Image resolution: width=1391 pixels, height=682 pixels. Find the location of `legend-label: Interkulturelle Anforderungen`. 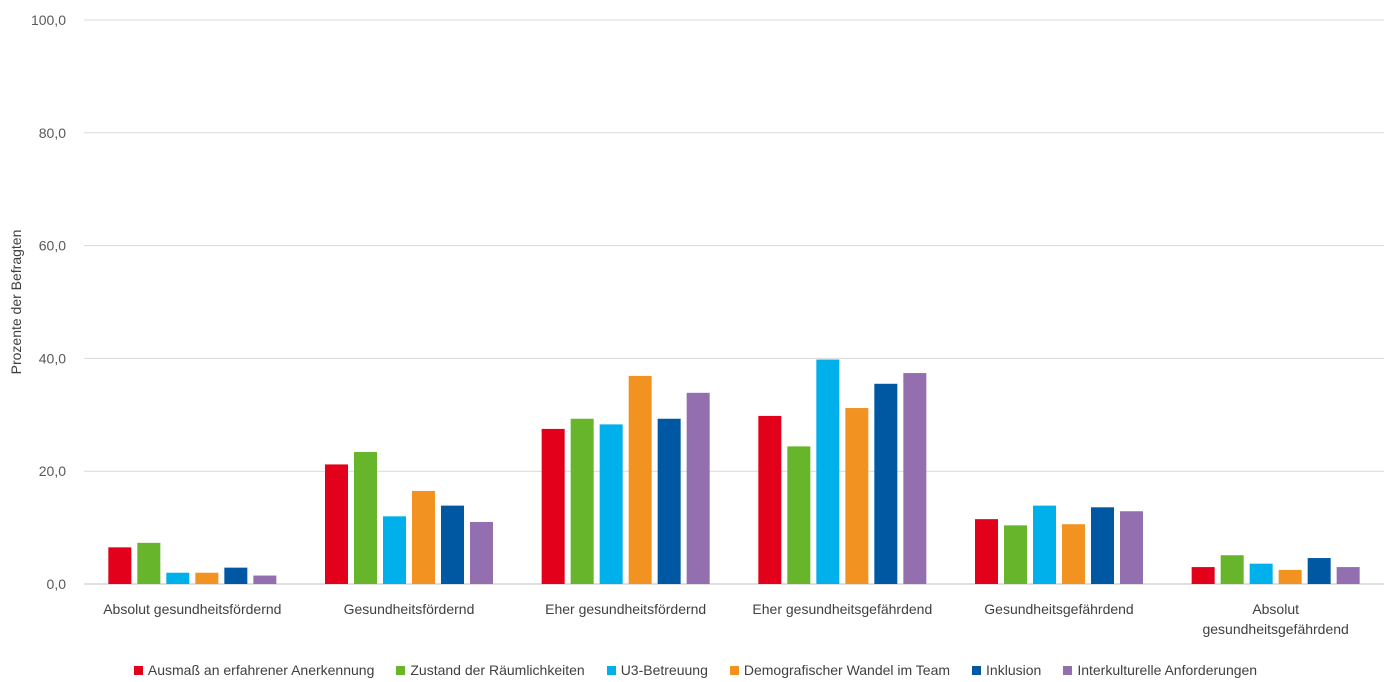

legend-label: Interkulturelle Anforderungen is located at coordinates (1167, 670).